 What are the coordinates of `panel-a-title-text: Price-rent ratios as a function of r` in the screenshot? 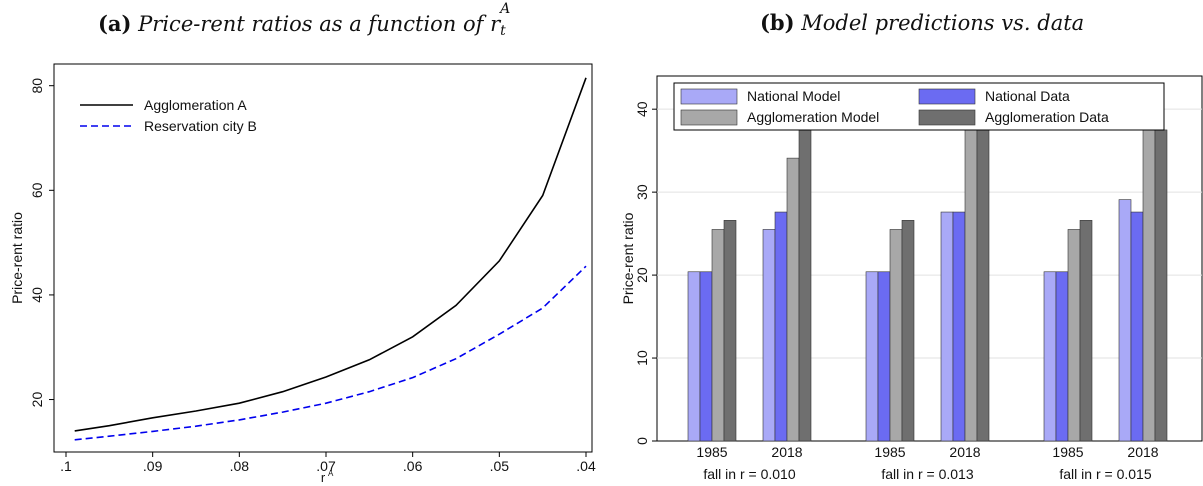 It's located at (319, 24).